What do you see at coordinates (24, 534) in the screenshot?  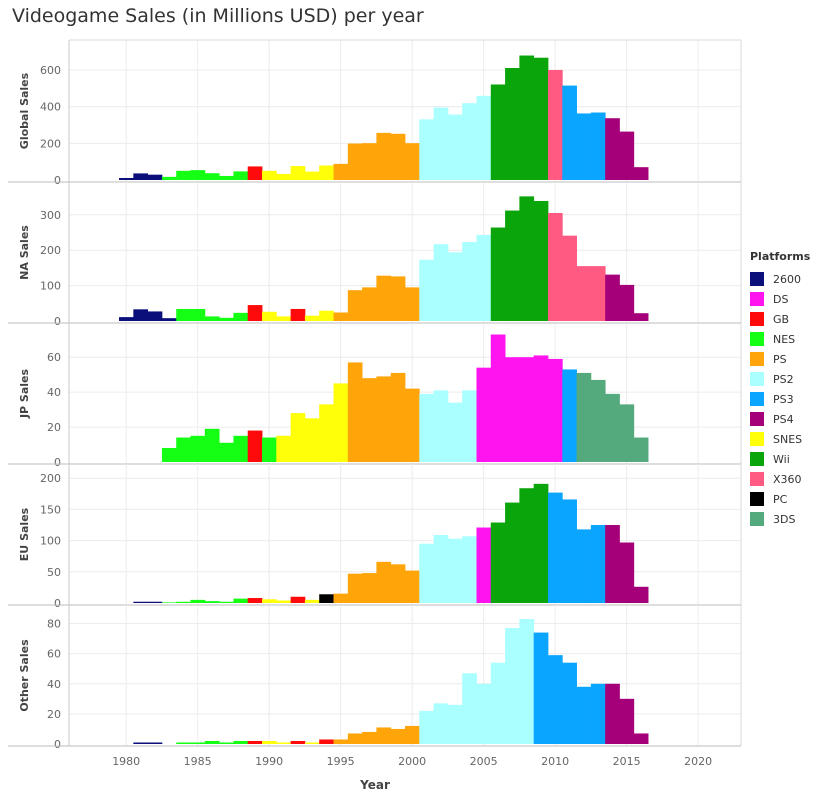 I see `y-axis-label: EU Sales` at bounding box center [24, 534].